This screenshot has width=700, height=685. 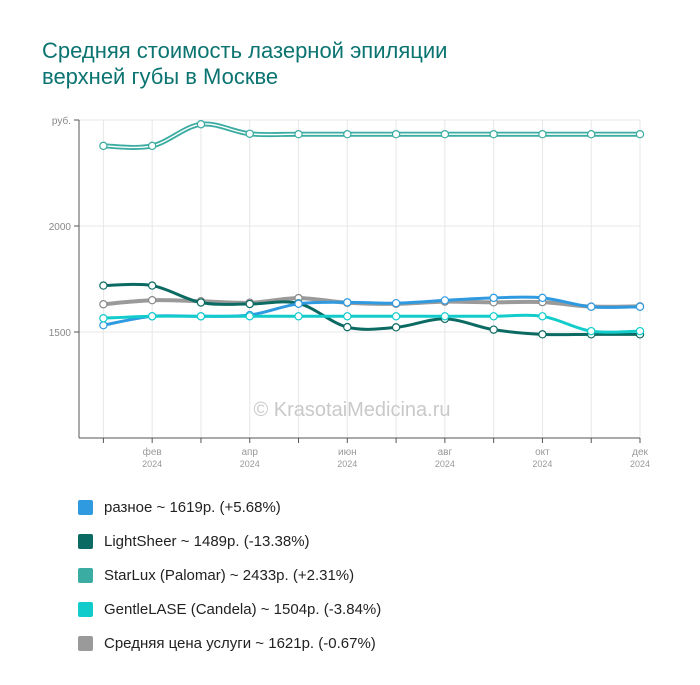 I want to click on x-tick-label-month: дек, so click(x=640, y=452).